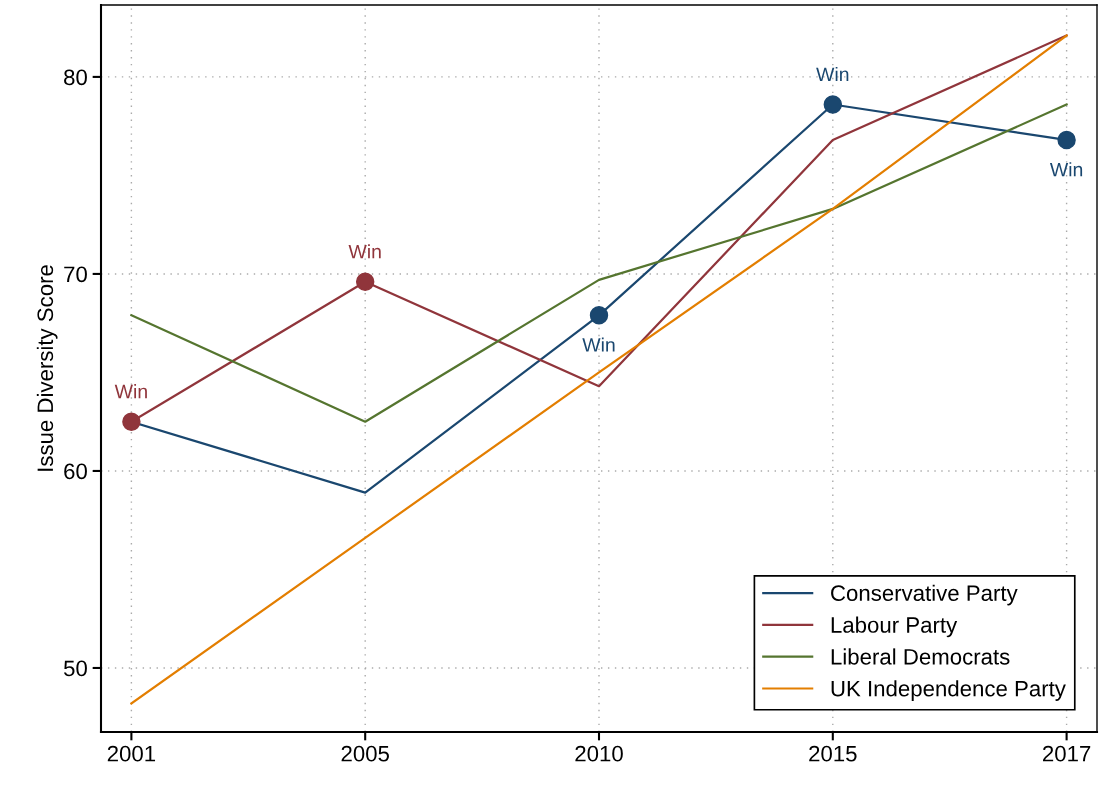  Describe the element at coordinates (75, 668) in the screenshot. I see `y-tick-label: 50` at that location.